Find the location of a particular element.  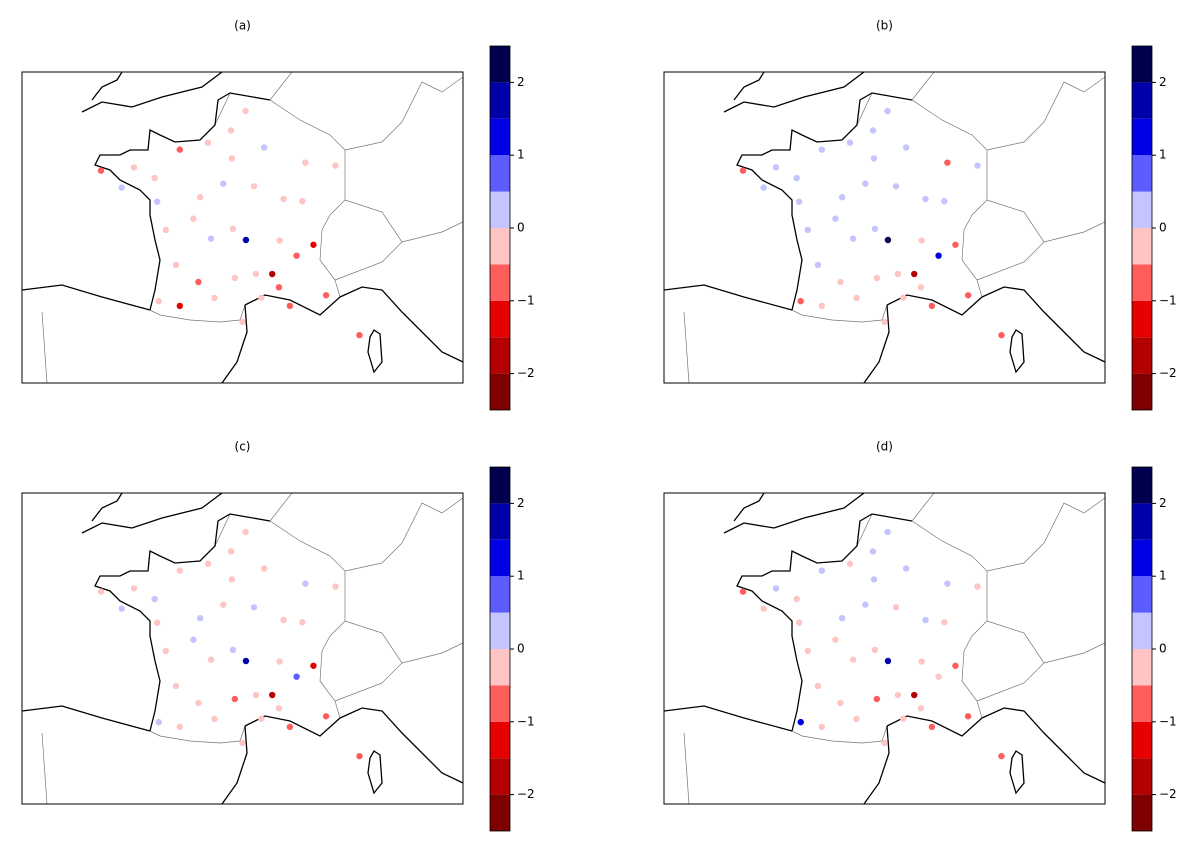

colorbar-tick-label: −1 is located at coordinates (526, 300).